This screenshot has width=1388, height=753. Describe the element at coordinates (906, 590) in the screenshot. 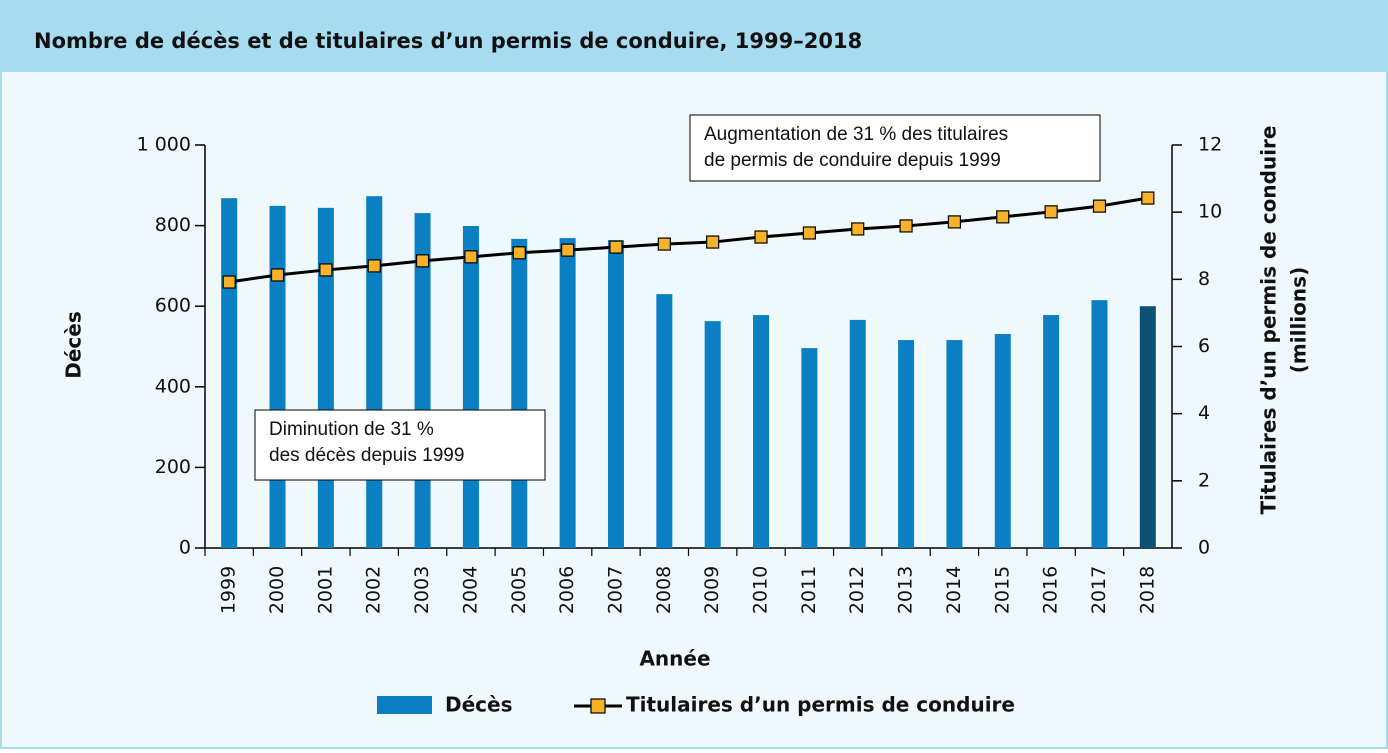

I see `x-tick-label: 2013` at that location.